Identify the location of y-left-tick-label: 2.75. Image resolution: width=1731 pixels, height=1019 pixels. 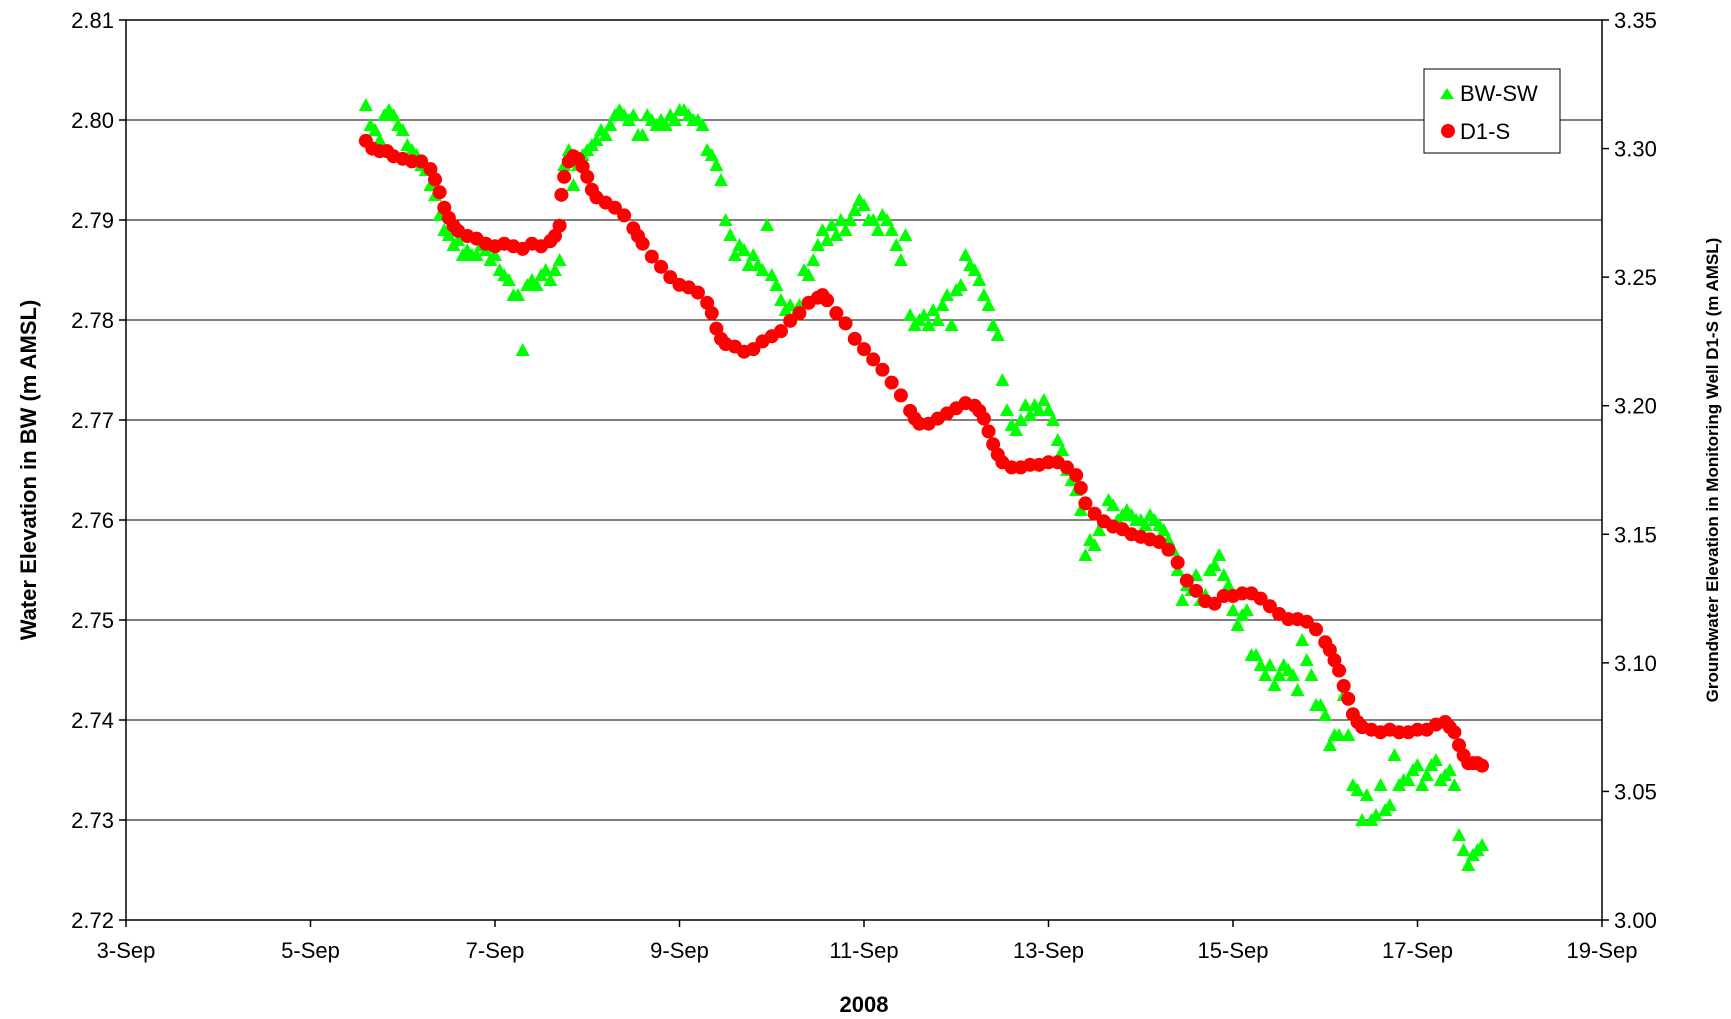
(92, 620).